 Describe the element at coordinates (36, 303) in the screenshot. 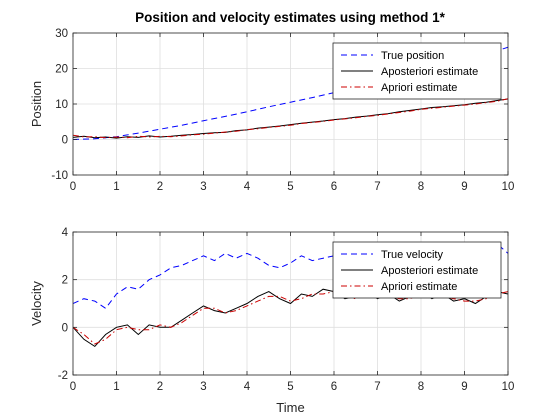

I see `y-axis-label: Velocity` at that location.